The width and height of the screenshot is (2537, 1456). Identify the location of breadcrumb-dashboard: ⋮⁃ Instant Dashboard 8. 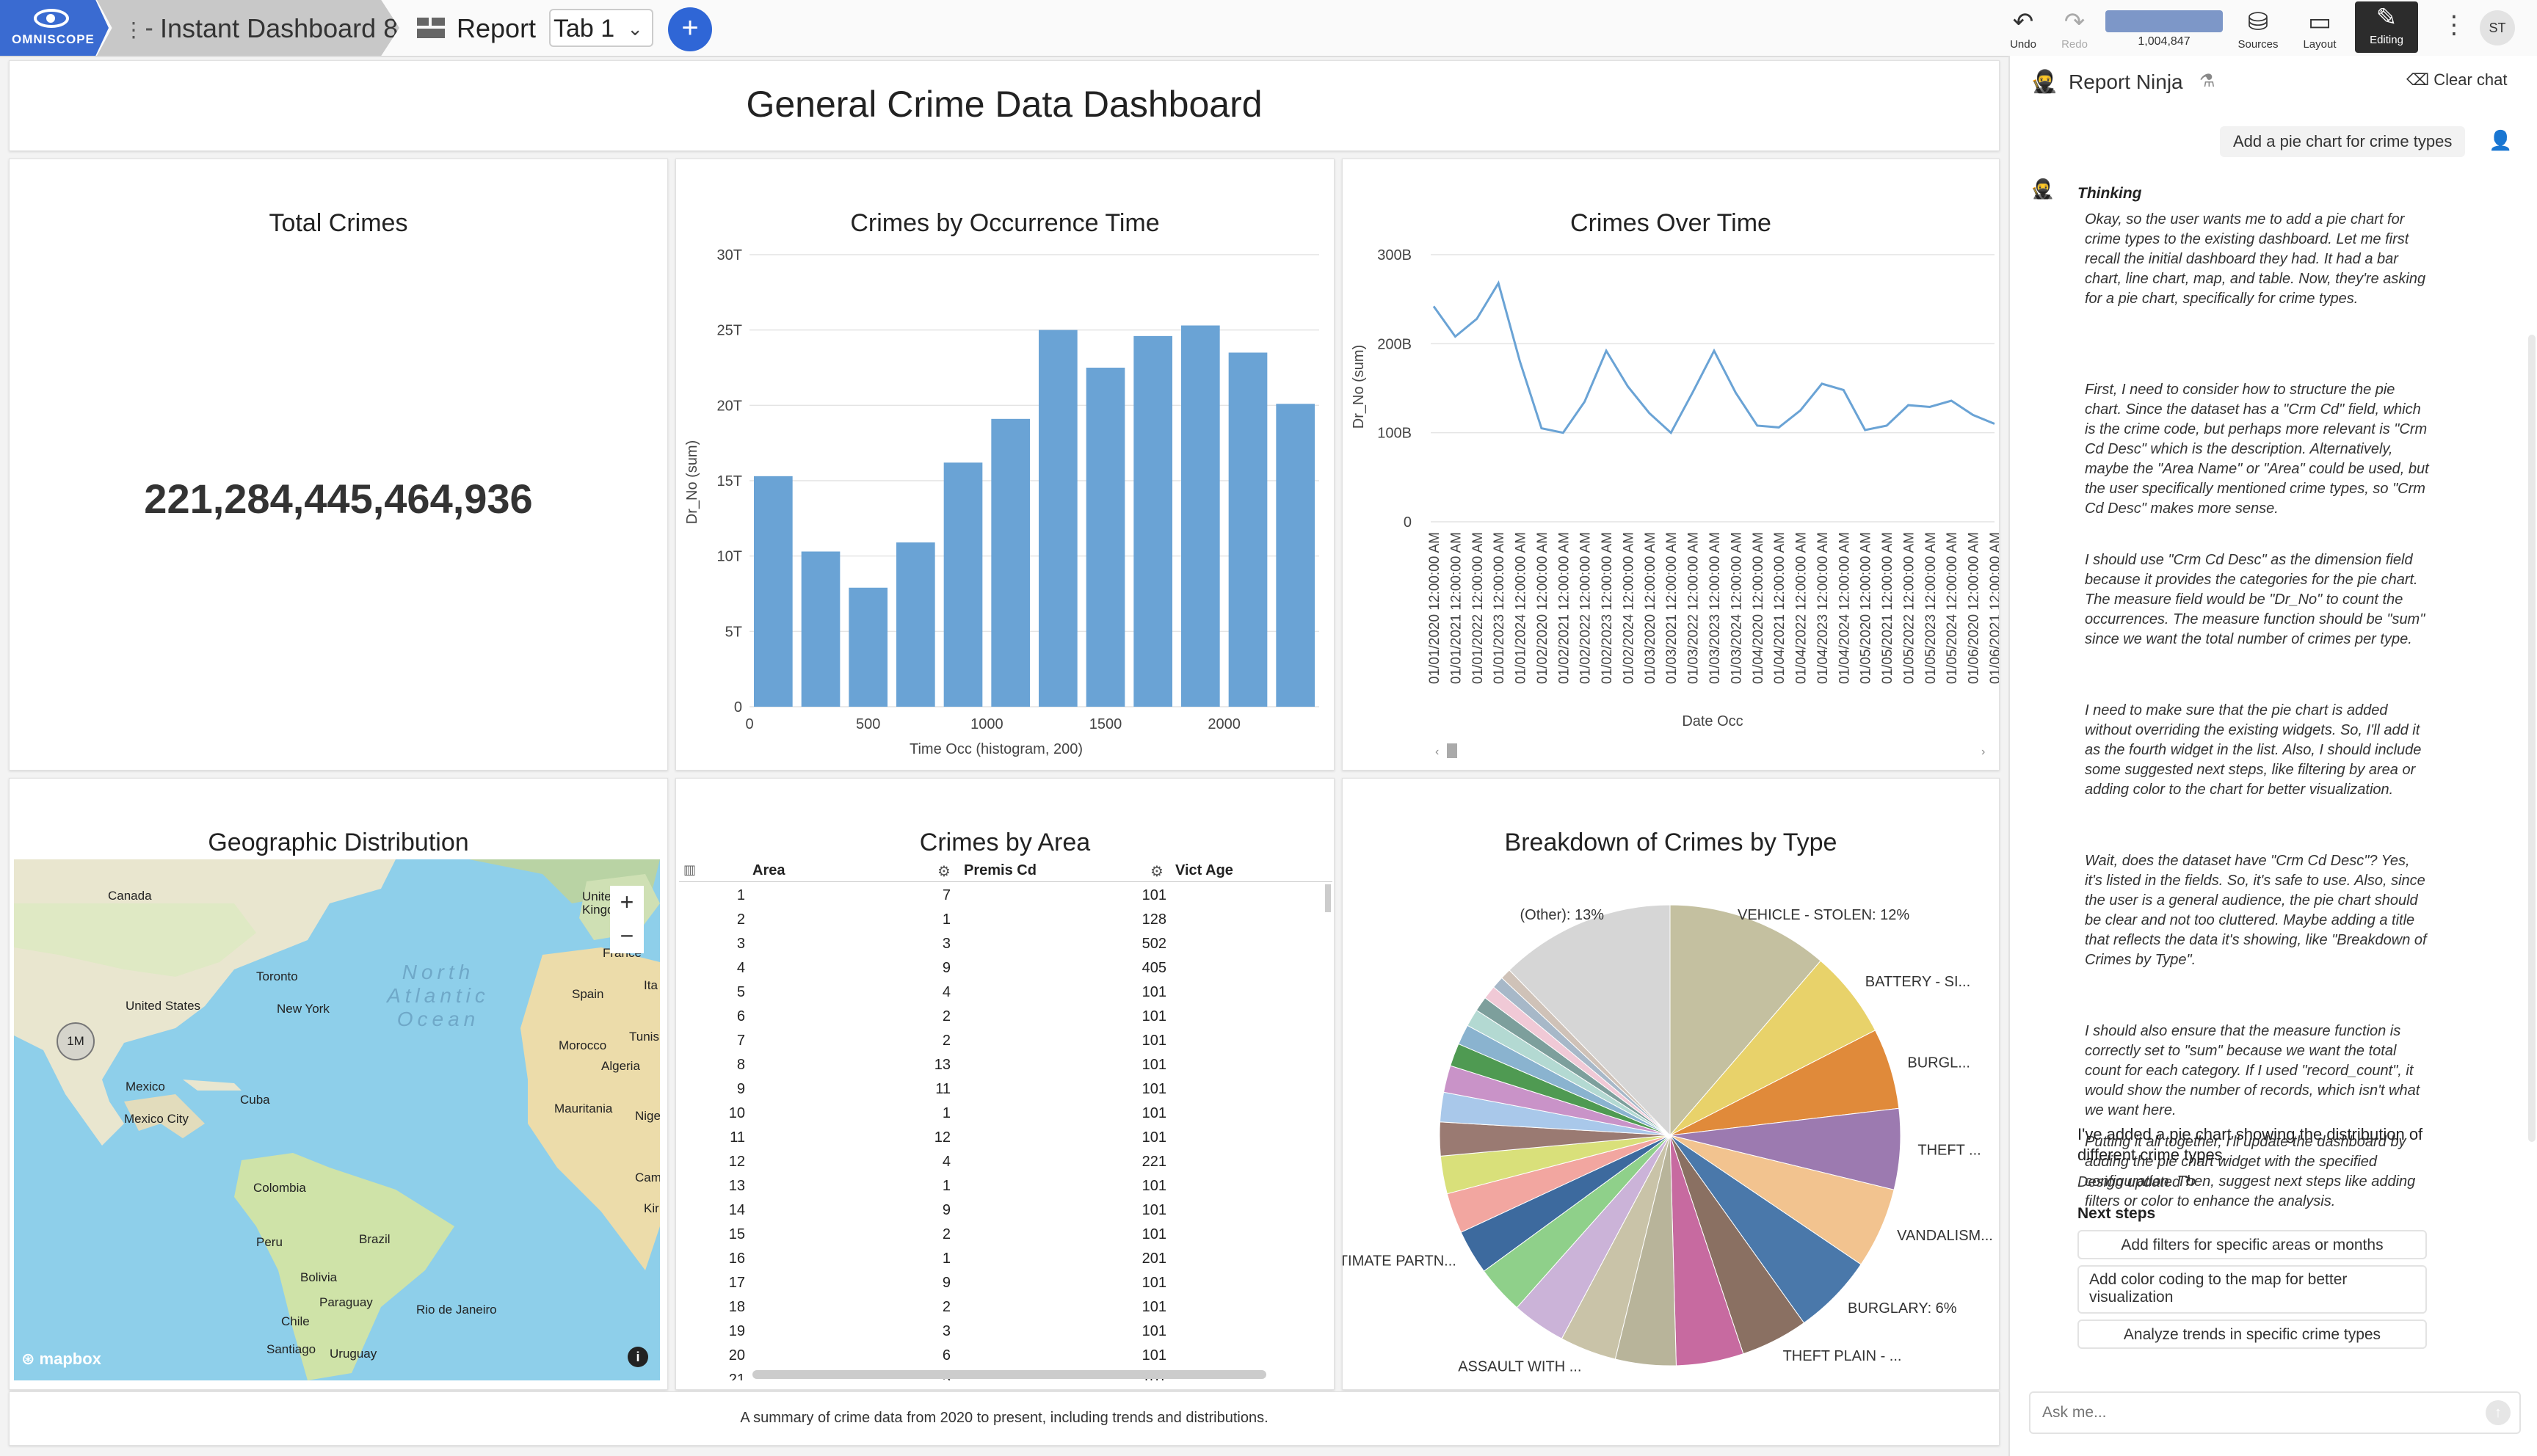
(248, 28).